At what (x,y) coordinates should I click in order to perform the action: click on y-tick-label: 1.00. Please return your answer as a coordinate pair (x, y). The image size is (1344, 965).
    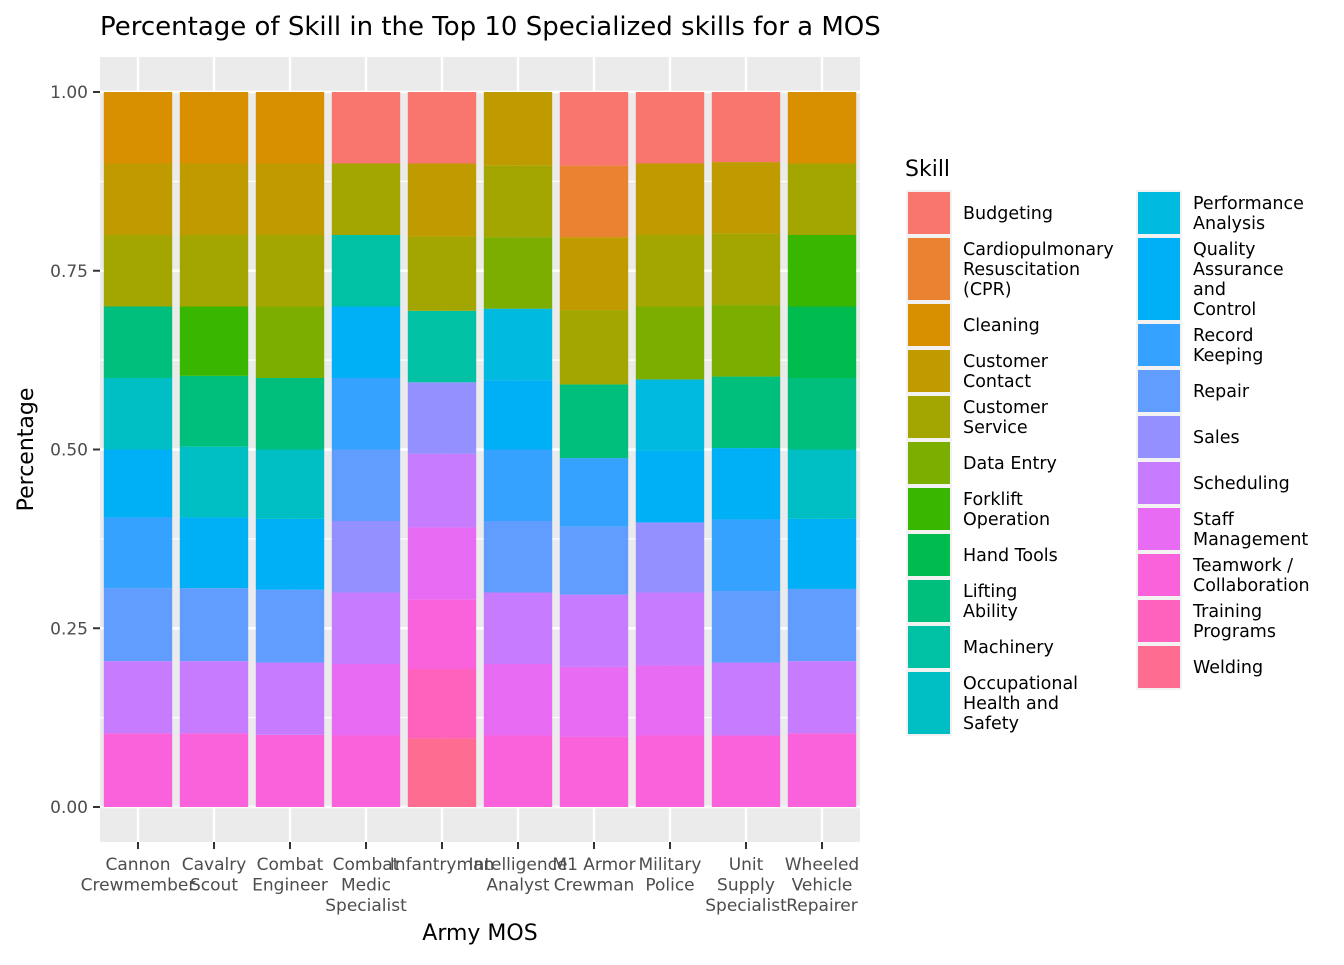
    Looking at the image, I should click on (69, 93).